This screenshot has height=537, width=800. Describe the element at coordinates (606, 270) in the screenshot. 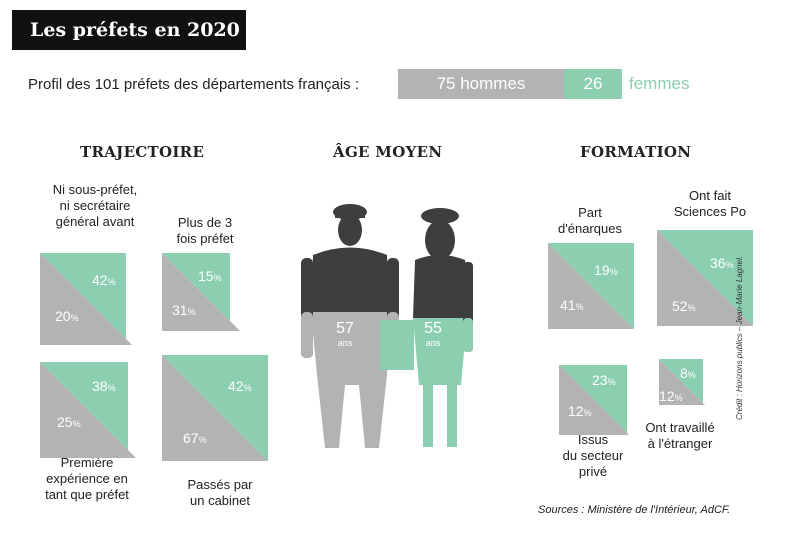

I see `pct-women-4: 19%` at that location.